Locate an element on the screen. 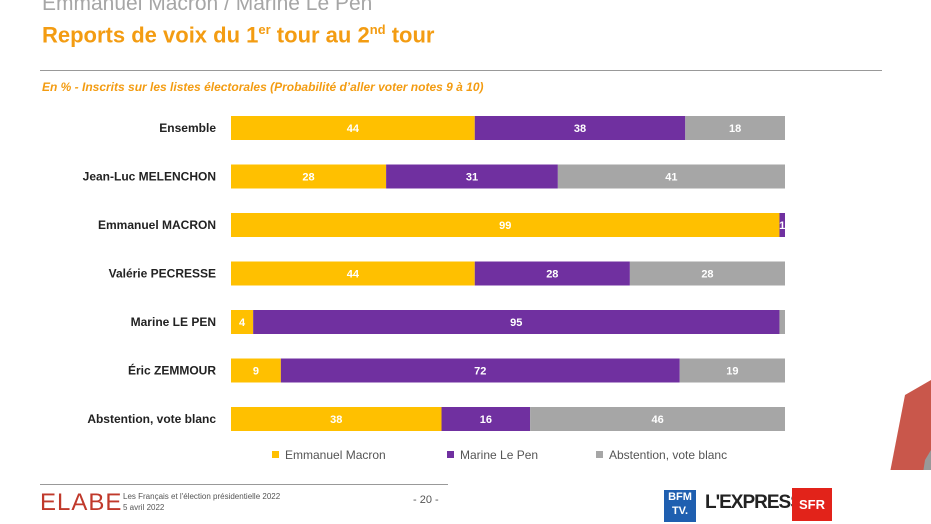 The width and height of the screenshot is (931, 524). data-label: 31 is located at coordinates (472, 178).